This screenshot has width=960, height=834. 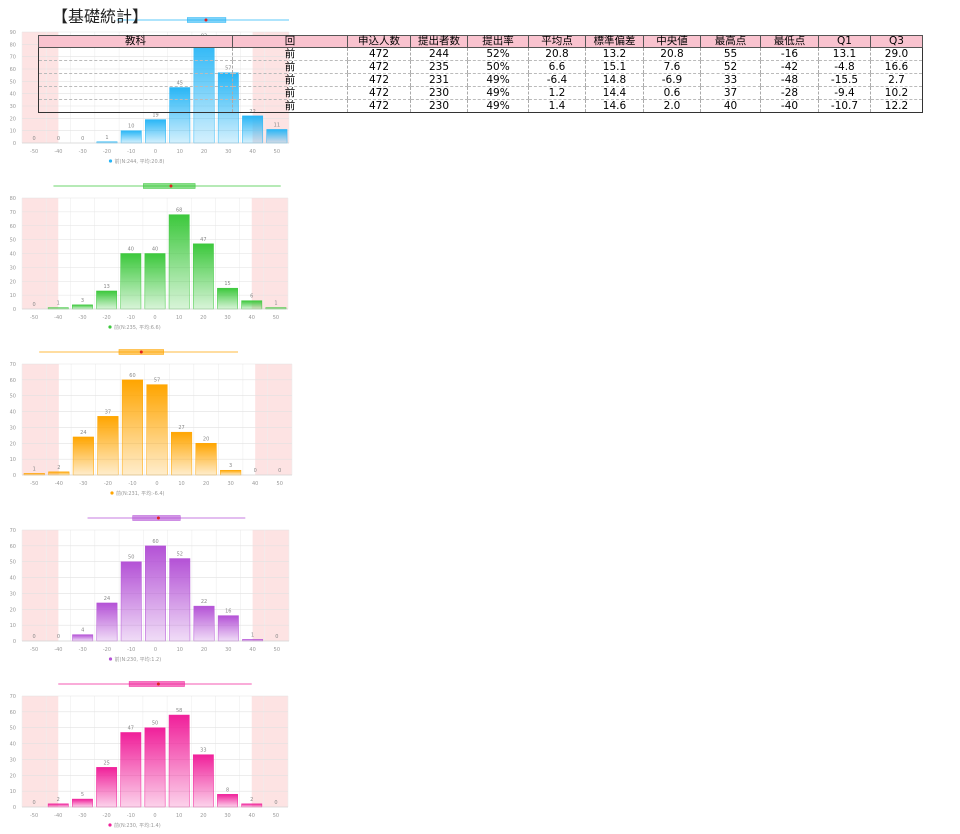 I want to click on outer-zone, so click(x=40, y=419).